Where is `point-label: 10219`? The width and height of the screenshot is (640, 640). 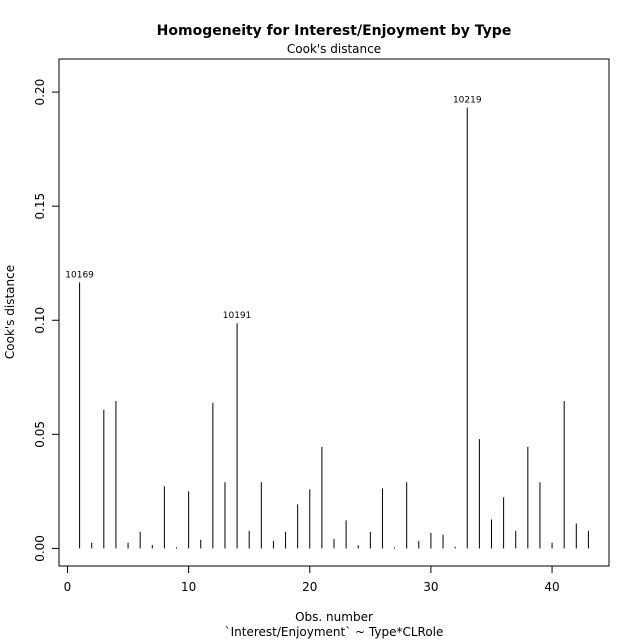
point-label: 10219 is located at coordinates (467, 101).